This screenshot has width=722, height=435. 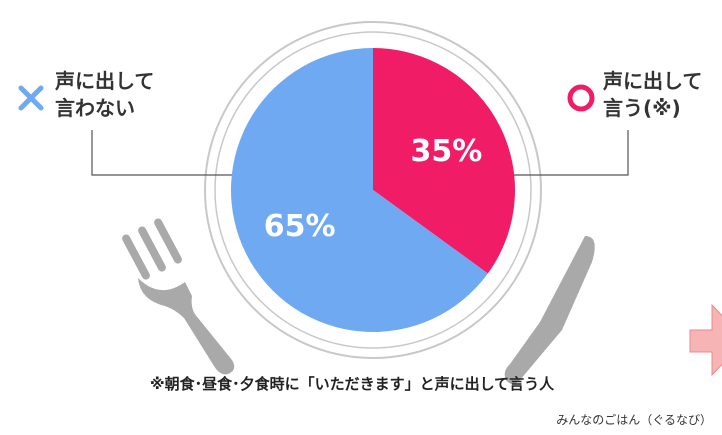 What do you see at coordinates (352, 384) in the screenshot?
I see `footnote: ※朝食･昼食･夕食時に「いただきます」と声に出して言う人` at bounding box center [352, 384].